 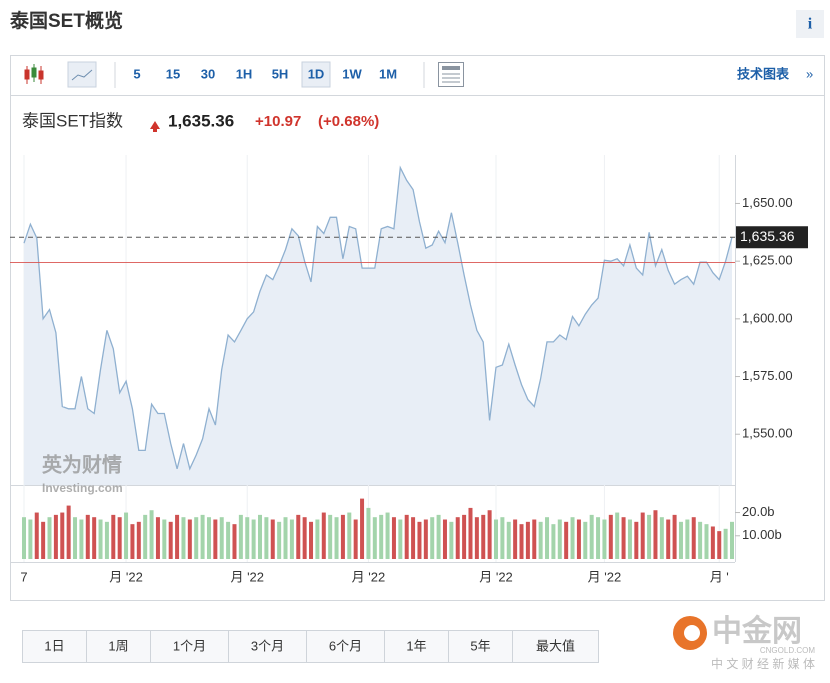 What do you see at coordinates (451, 74) in the screenshot?
I see `layout-icon` at bounding box center [451, 74].